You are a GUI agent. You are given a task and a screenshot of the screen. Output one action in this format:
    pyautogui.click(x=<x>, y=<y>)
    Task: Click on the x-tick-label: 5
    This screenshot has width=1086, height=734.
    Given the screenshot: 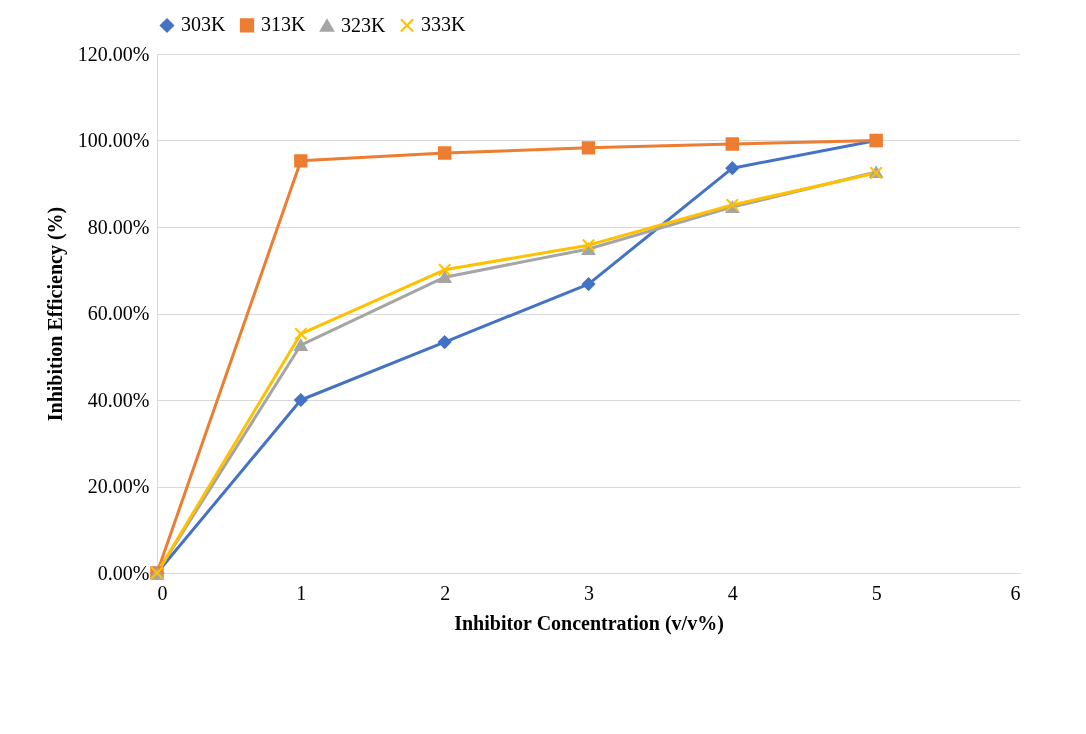 What is the action you would take?
    pyautogui.click(x=876, y=592)
    